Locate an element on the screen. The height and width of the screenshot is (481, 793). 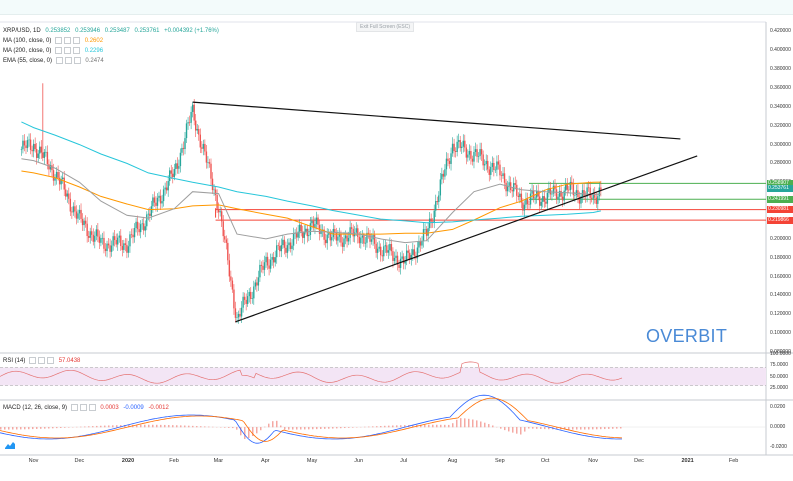
top-bar is located at coordinates (396, 7).